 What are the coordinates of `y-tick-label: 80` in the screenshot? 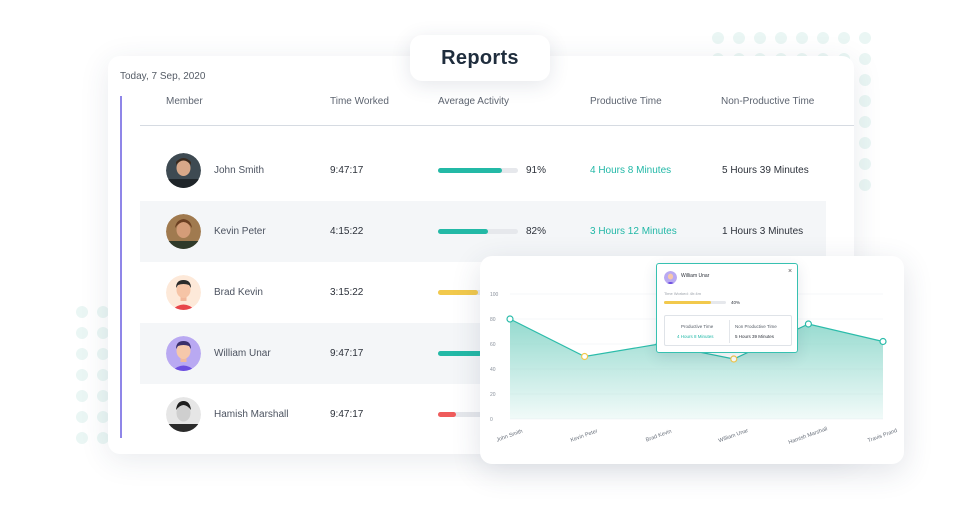 It's located at (493, 320).